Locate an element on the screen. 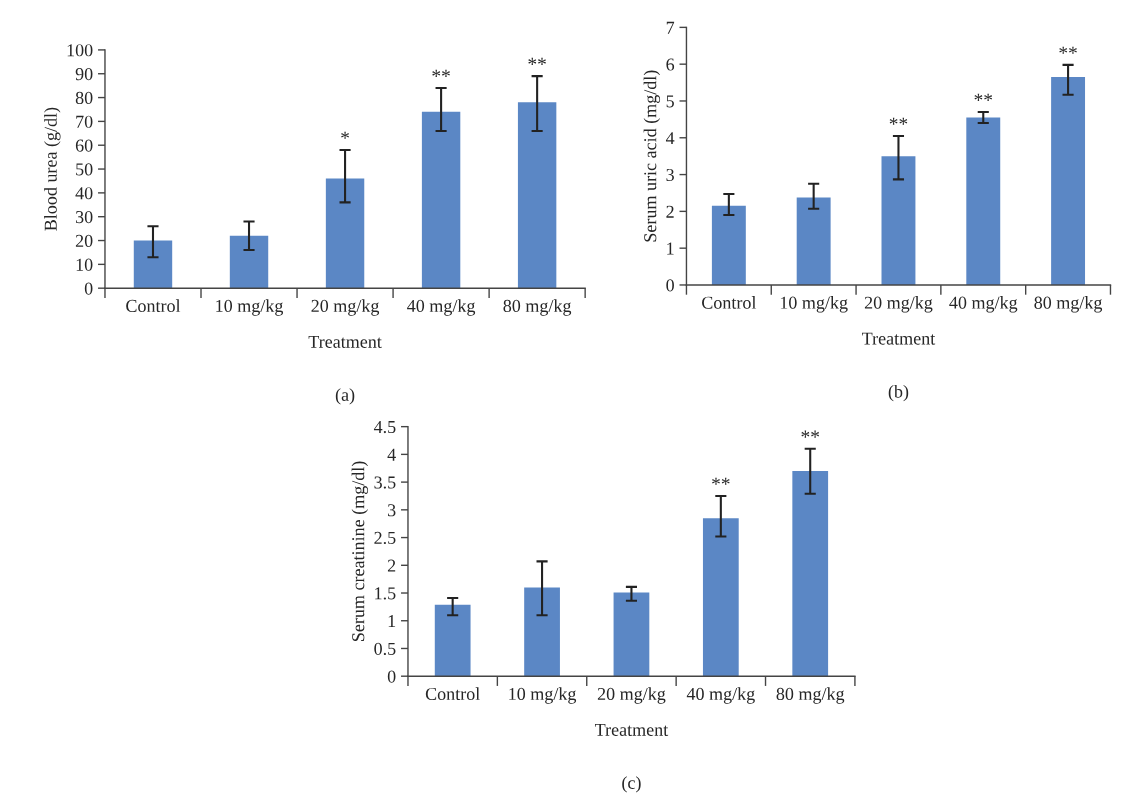  y-tick-label: 0.5 is located at coordinates (385, 648).